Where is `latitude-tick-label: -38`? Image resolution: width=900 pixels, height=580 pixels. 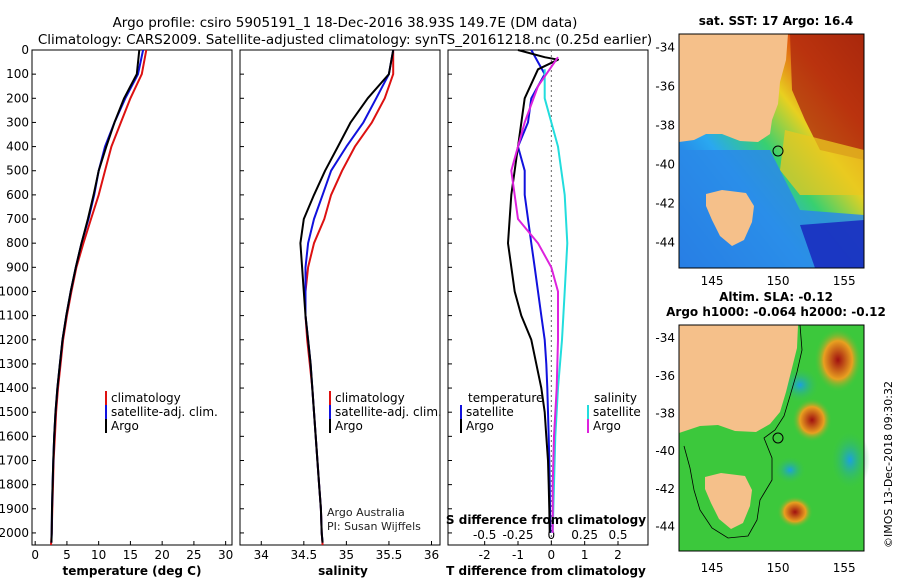 latitude-tick-label: -38 is located at coordinates (665, 126).